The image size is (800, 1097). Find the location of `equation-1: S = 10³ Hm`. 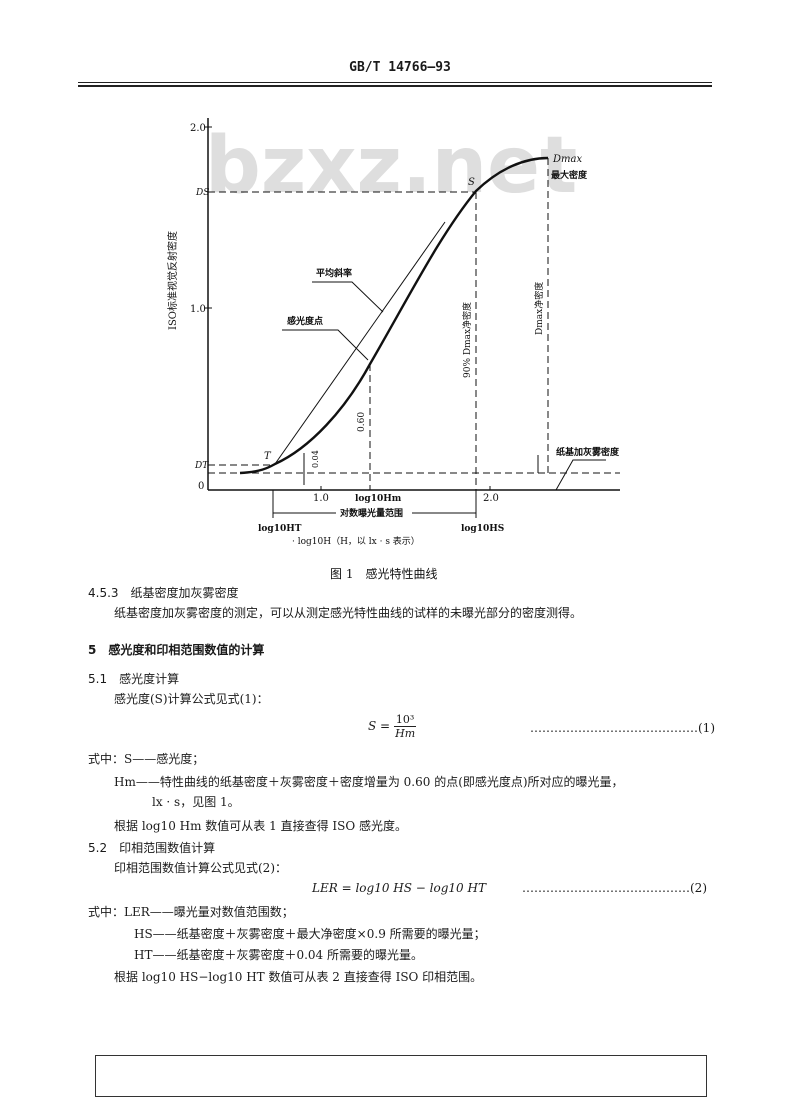

equation-1: S = 10³ Hm is located at coordinates (392, 726).